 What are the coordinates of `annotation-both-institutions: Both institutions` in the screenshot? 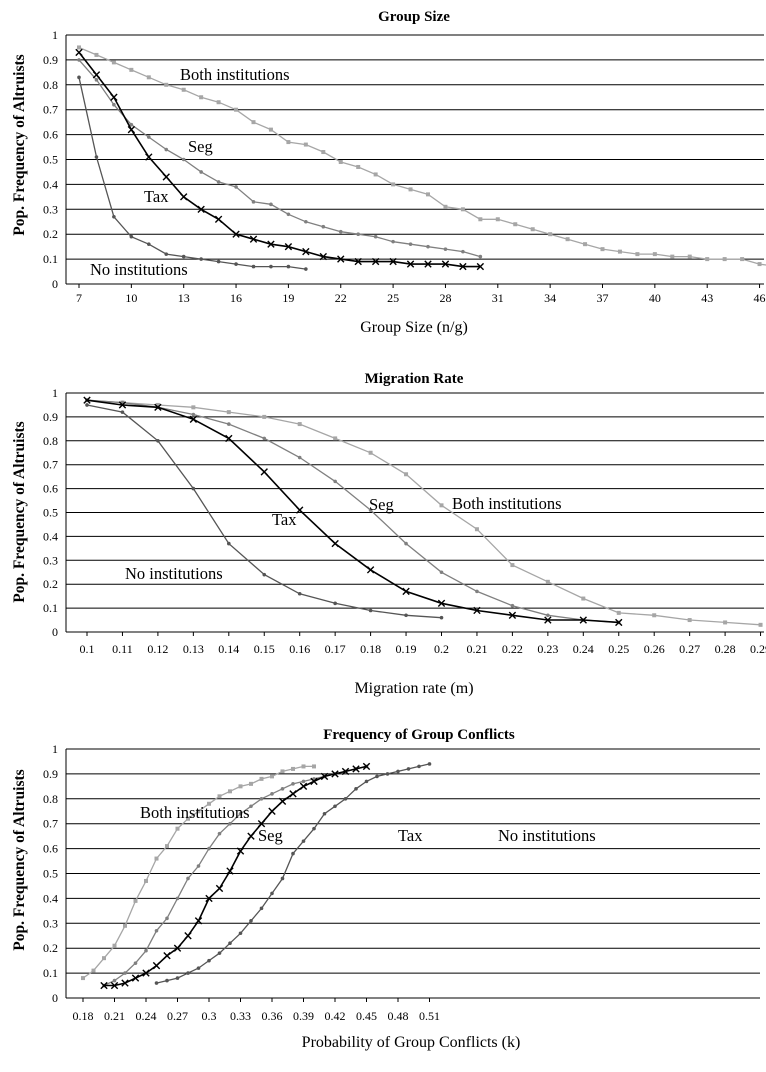 It's located at (507, 503).